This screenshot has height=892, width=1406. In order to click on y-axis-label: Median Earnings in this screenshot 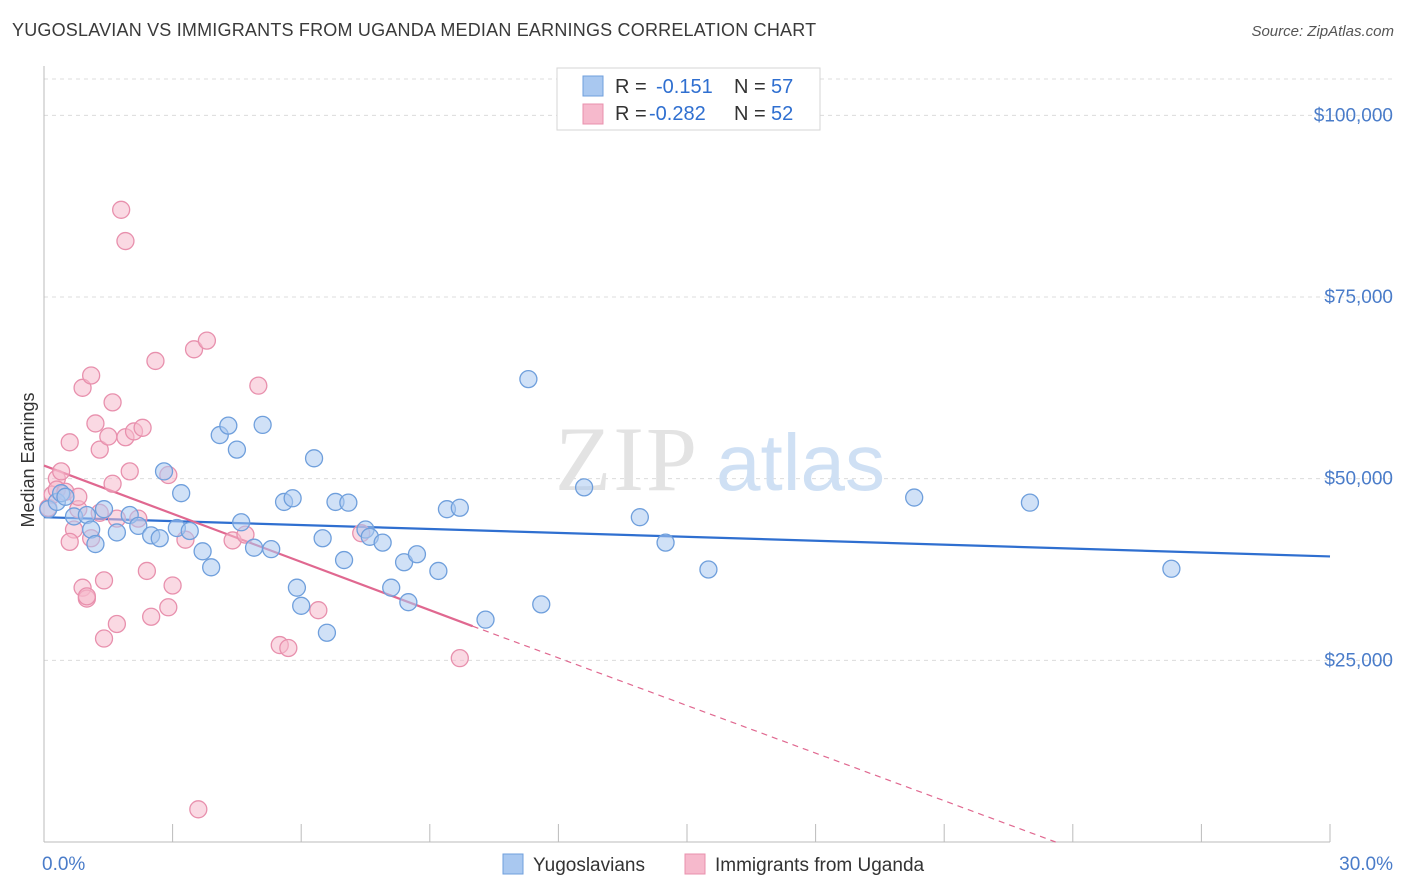, I will do `click(28, 459)`.